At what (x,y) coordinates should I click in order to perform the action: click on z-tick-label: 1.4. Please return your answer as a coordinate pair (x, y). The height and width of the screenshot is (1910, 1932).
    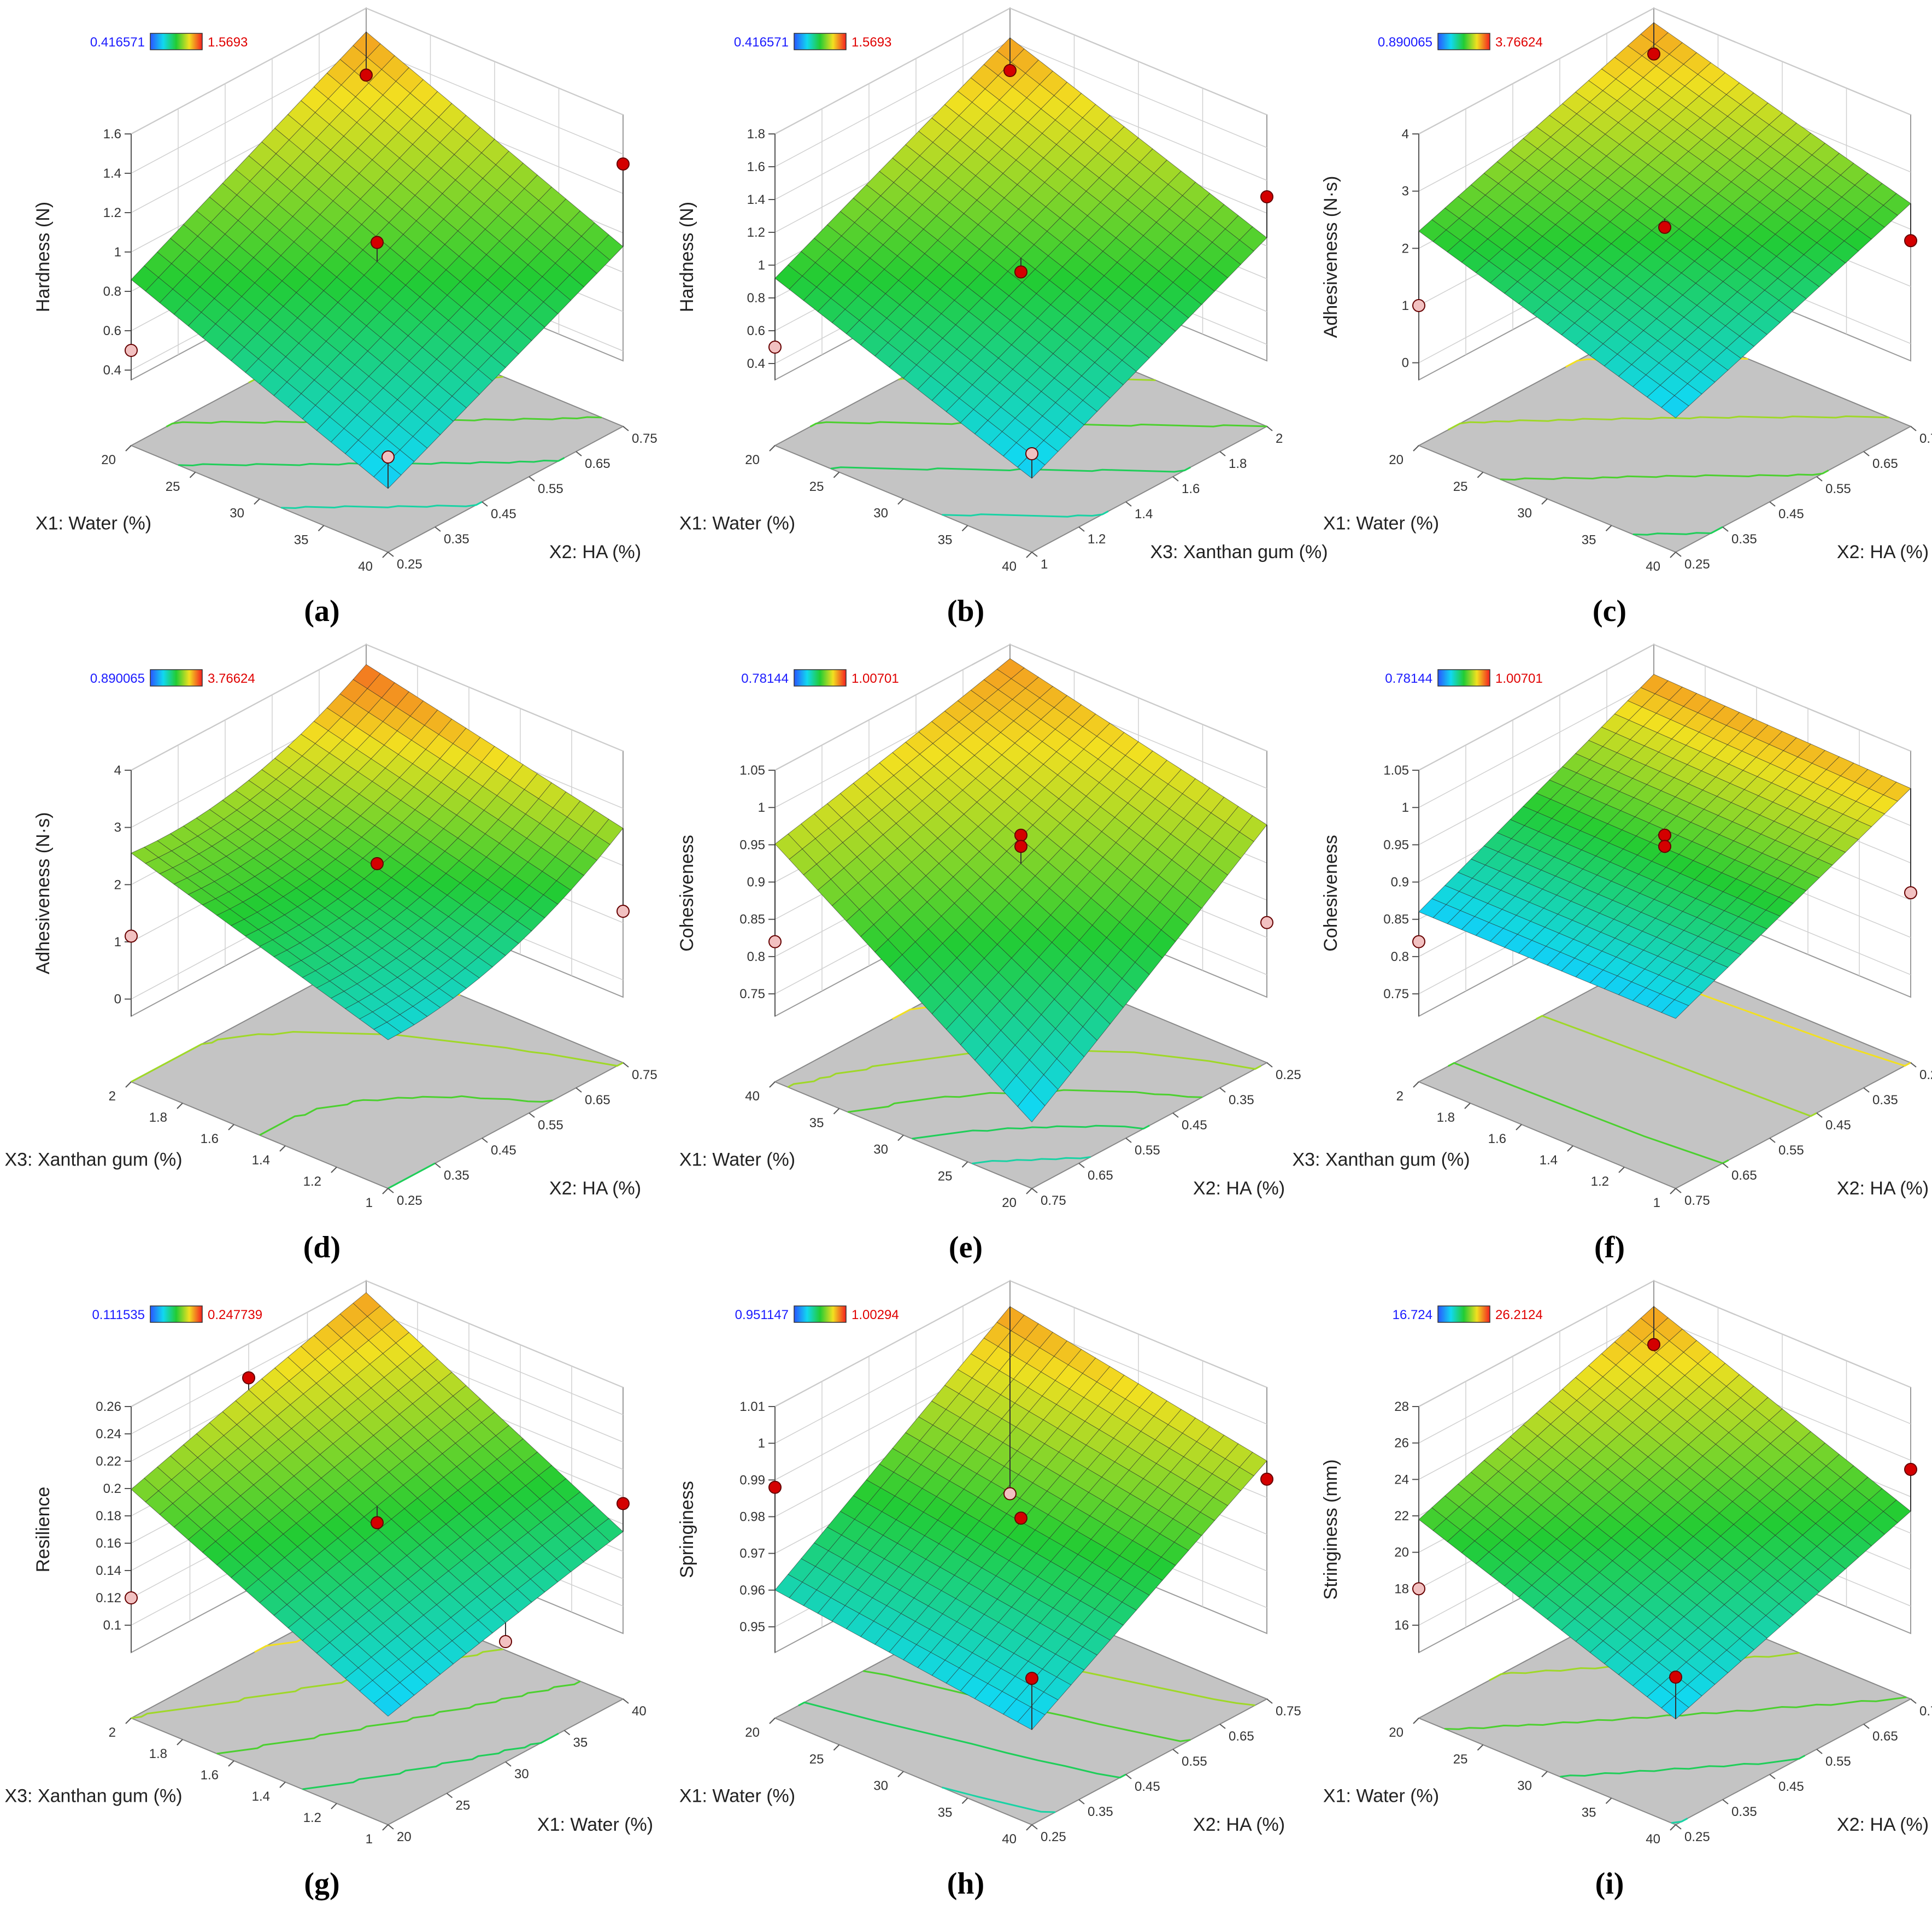
    Looking at the image, I should click on (756, 199).